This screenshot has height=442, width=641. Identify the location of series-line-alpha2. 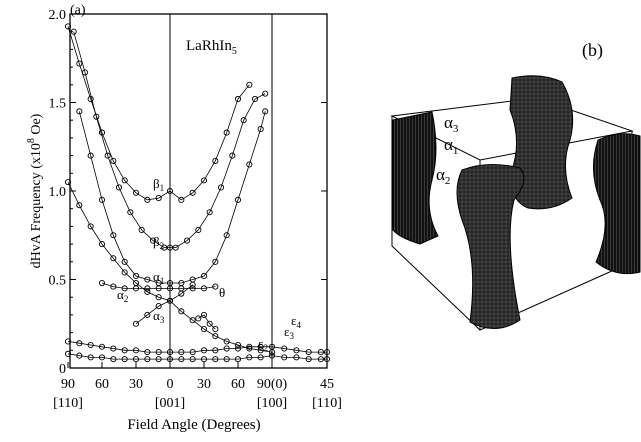
(158, 285).